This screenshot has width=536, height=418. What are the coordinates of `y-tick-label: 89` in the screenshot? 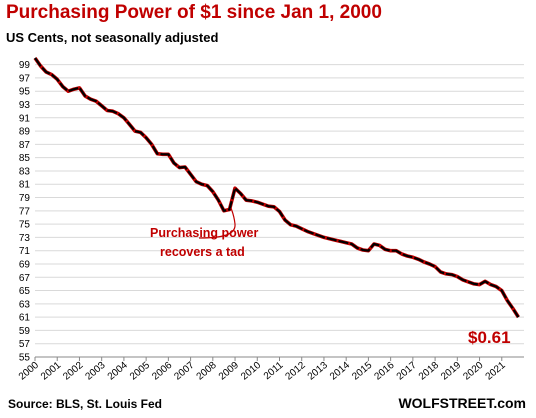 It's located at (25, 132).